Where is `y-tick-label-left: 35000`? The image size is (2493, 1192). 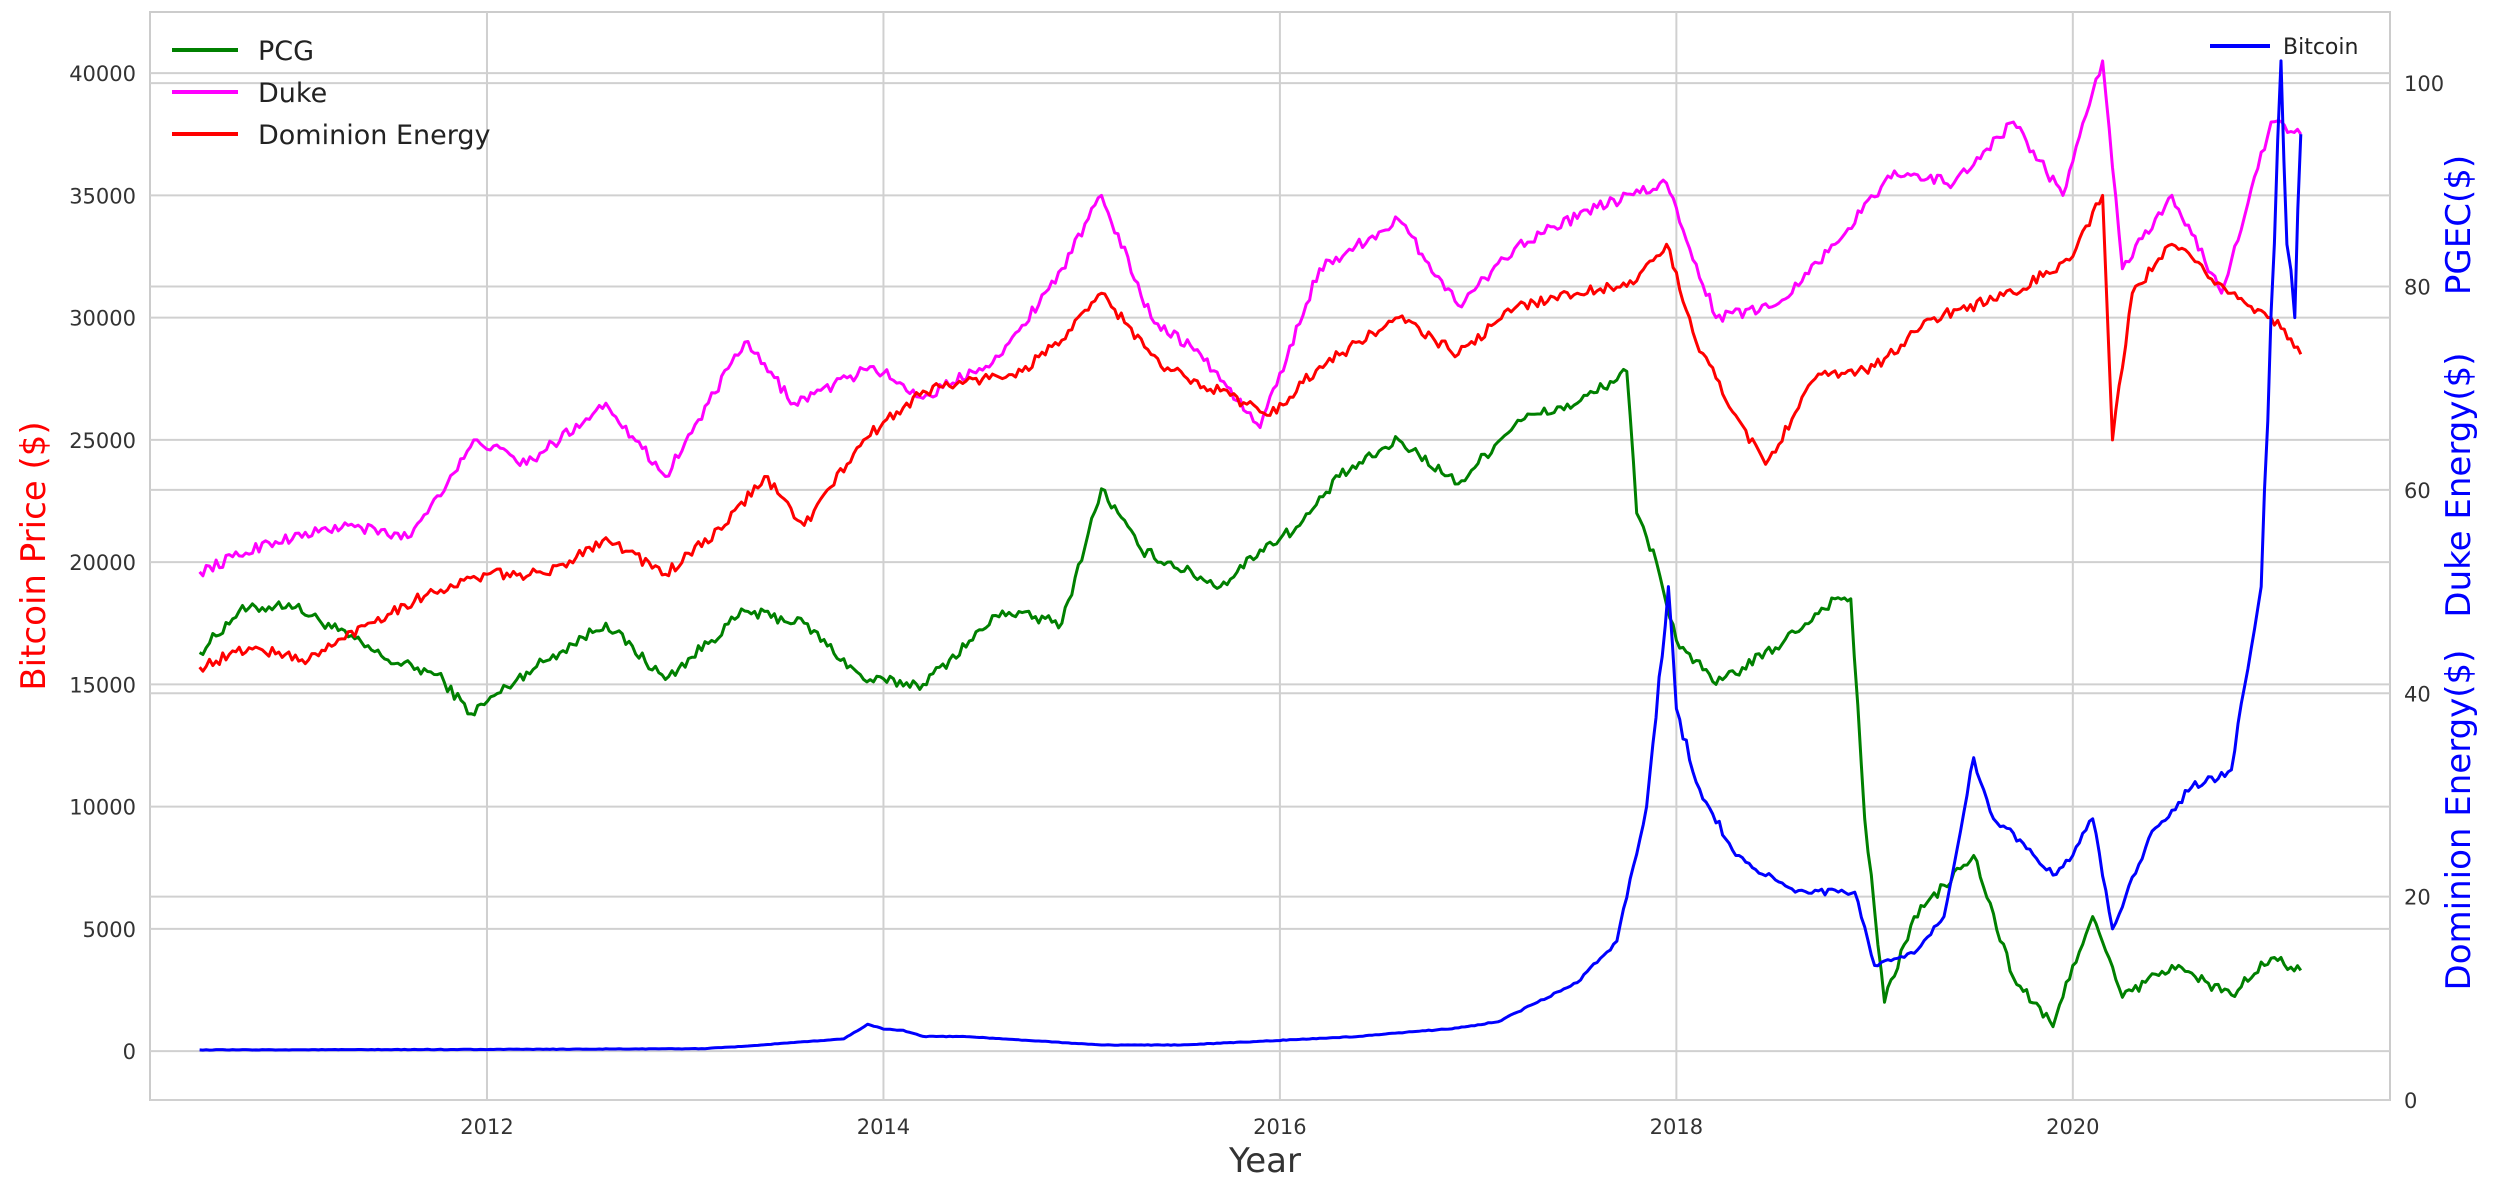
y-tick-label-left: 35000 is located at coordinates (102, 196).